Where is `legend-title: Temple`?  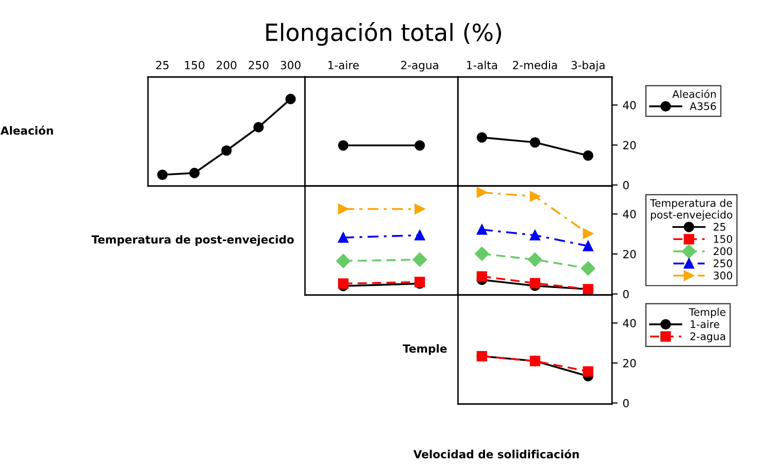 legend-title: Temple is located at coordinates (707, 313).